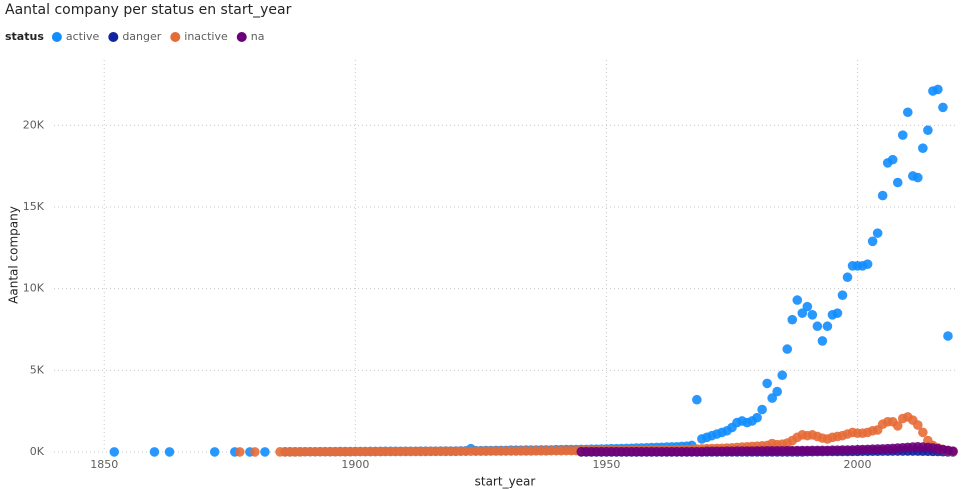  Describe the element at coordinates (34, 124) in the screenshot. I see `y-tick-label: 20K` at that location.